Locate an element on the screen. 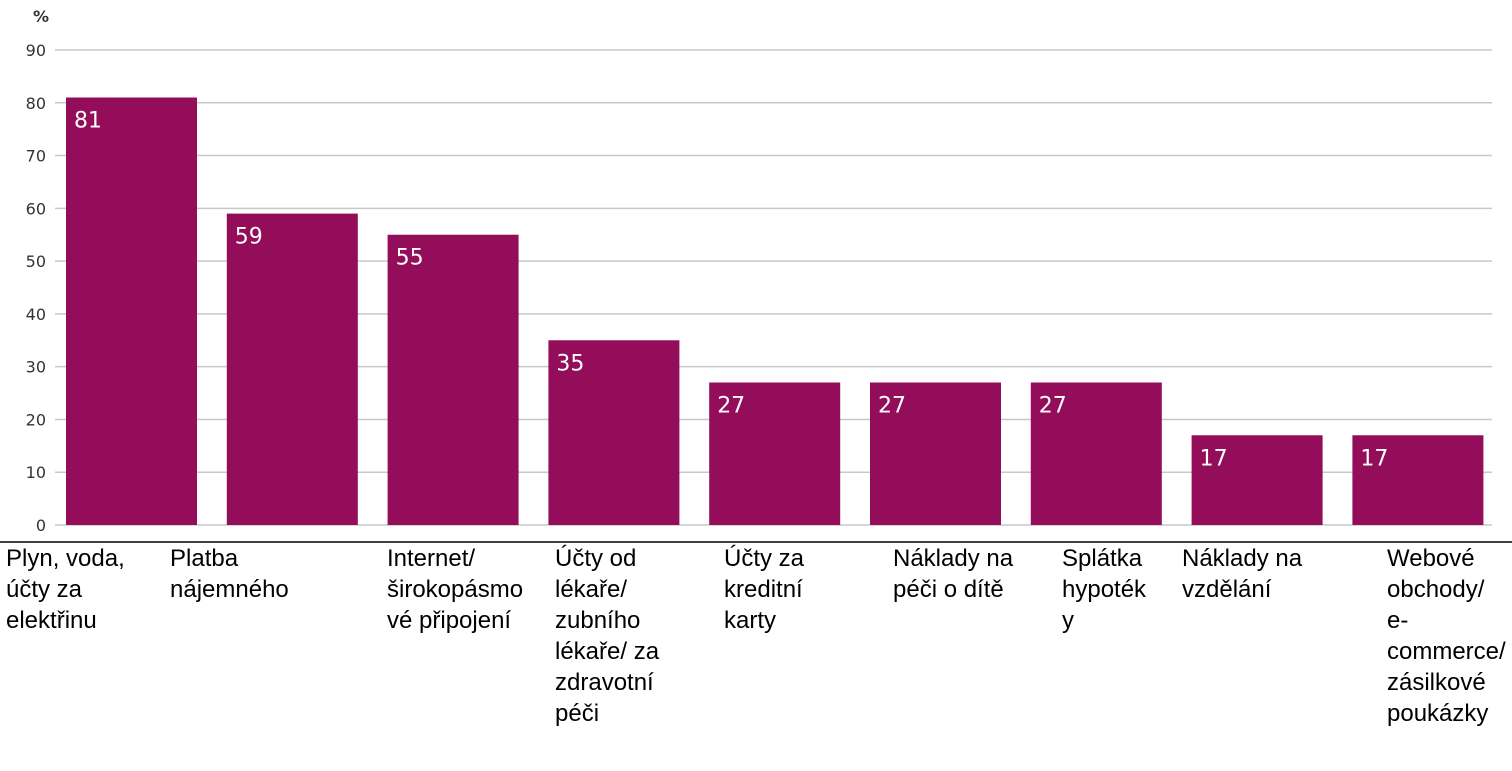  x-category-label: Splátka hypotéky is located at coordinates (1104, 589).